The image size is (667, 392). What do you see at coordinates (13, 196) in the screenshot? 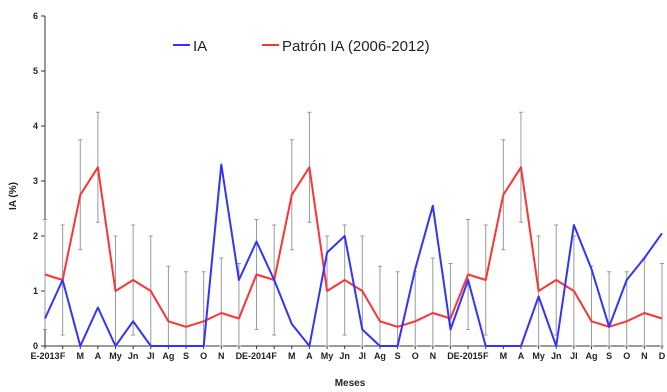
I see `y-axis-title: IA (%)` at bounding box center [13, 196].